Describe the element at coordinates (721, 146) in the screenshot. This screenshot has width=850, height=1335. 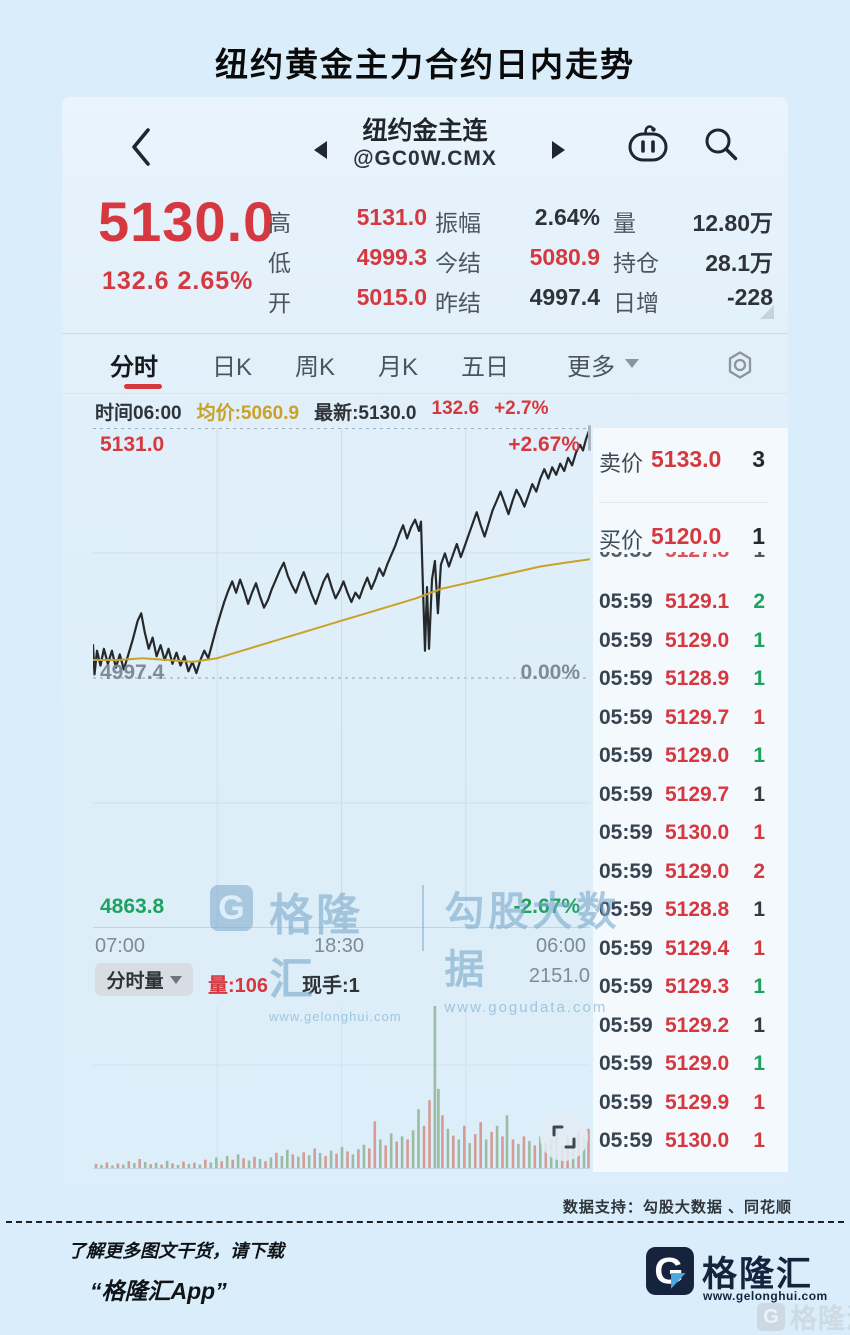
I see `search-icon` at that location.